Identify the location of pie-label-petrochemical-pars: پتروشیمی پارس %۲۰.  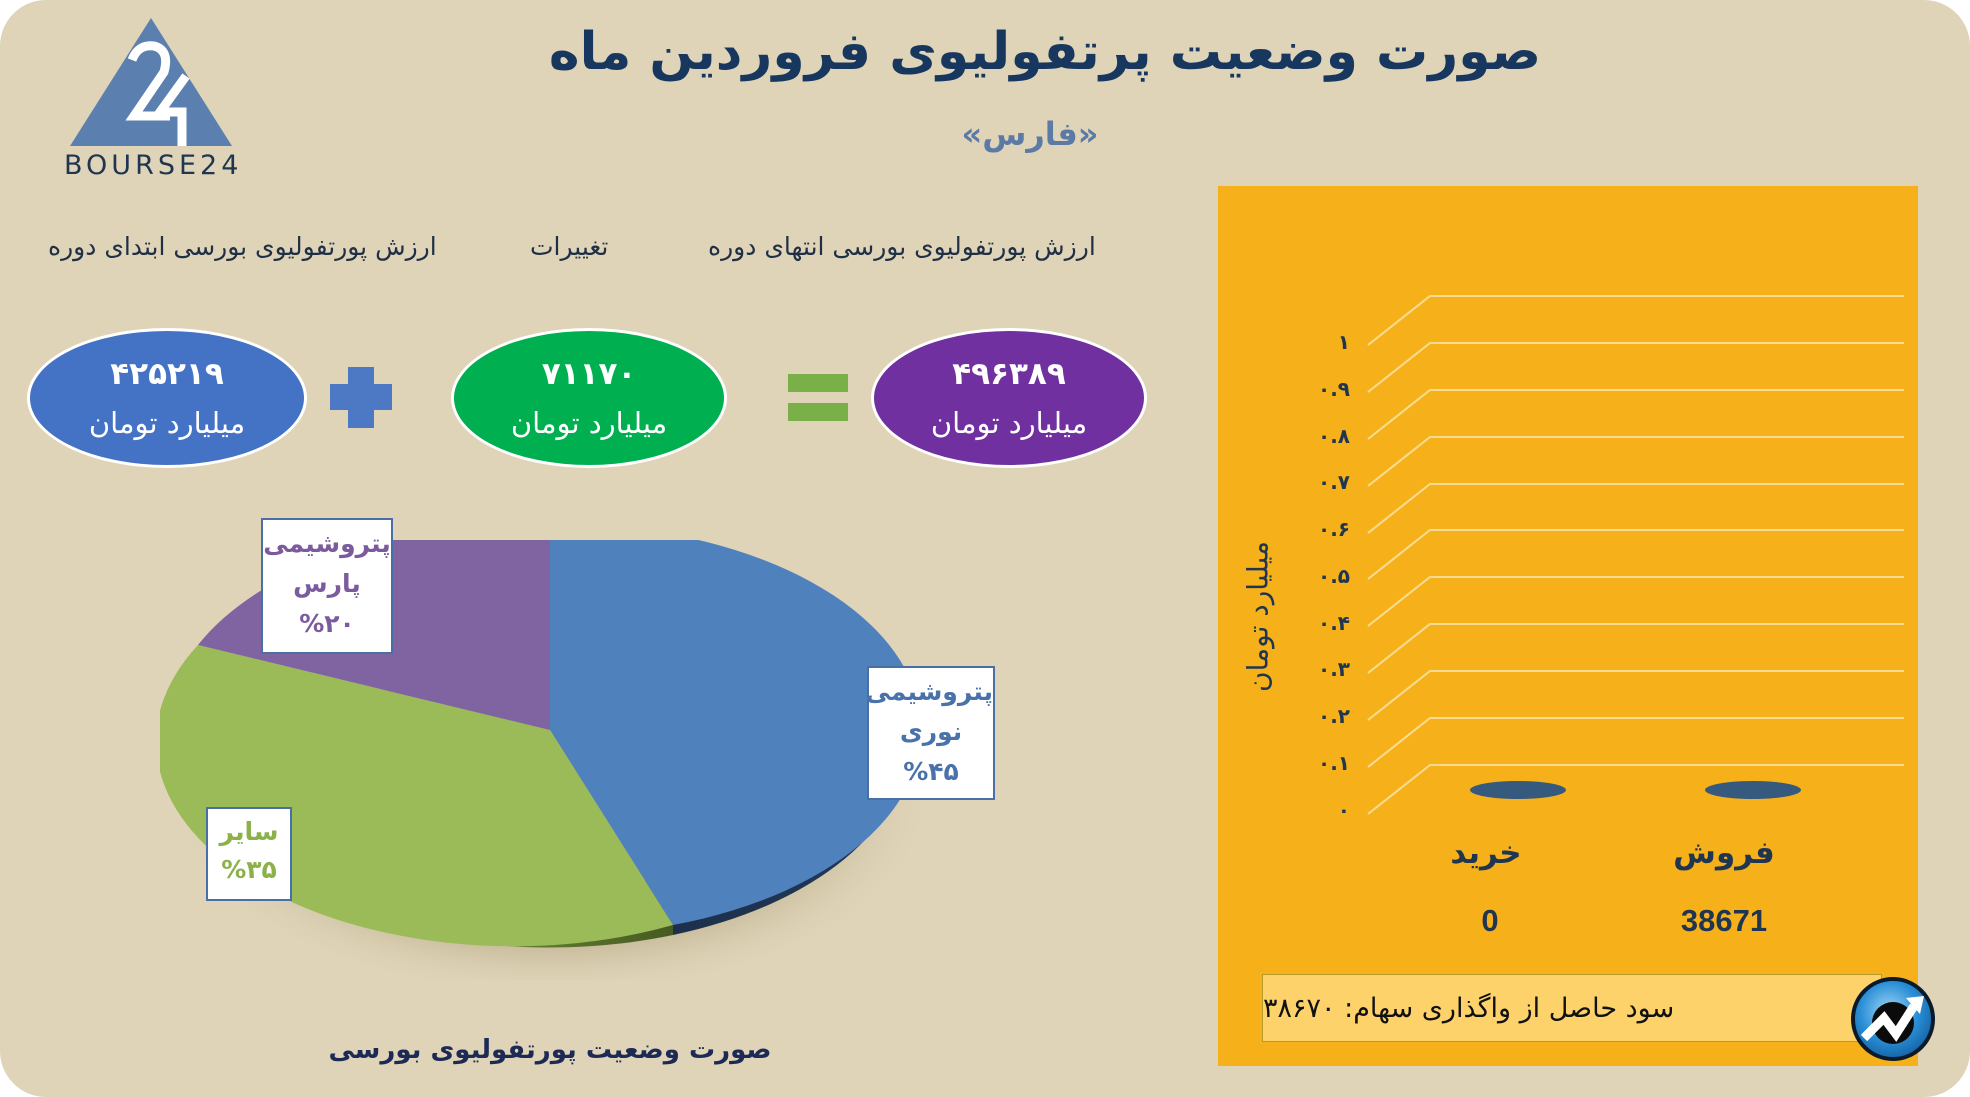
(327, 586).